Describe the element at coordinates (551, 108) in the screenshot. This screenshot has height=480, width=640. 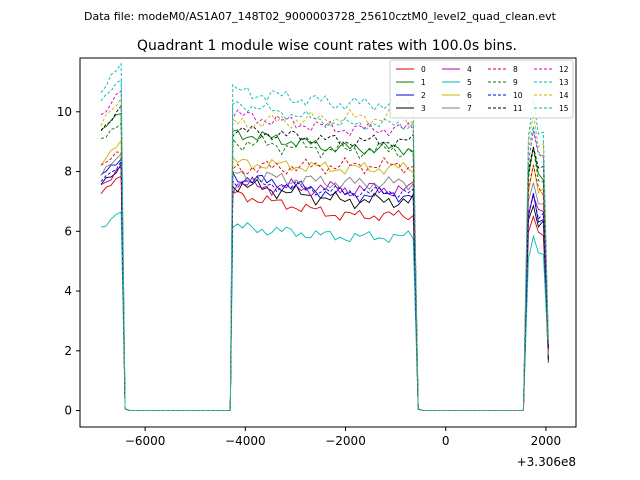
I see `legend-entry-15: 15` at that location.